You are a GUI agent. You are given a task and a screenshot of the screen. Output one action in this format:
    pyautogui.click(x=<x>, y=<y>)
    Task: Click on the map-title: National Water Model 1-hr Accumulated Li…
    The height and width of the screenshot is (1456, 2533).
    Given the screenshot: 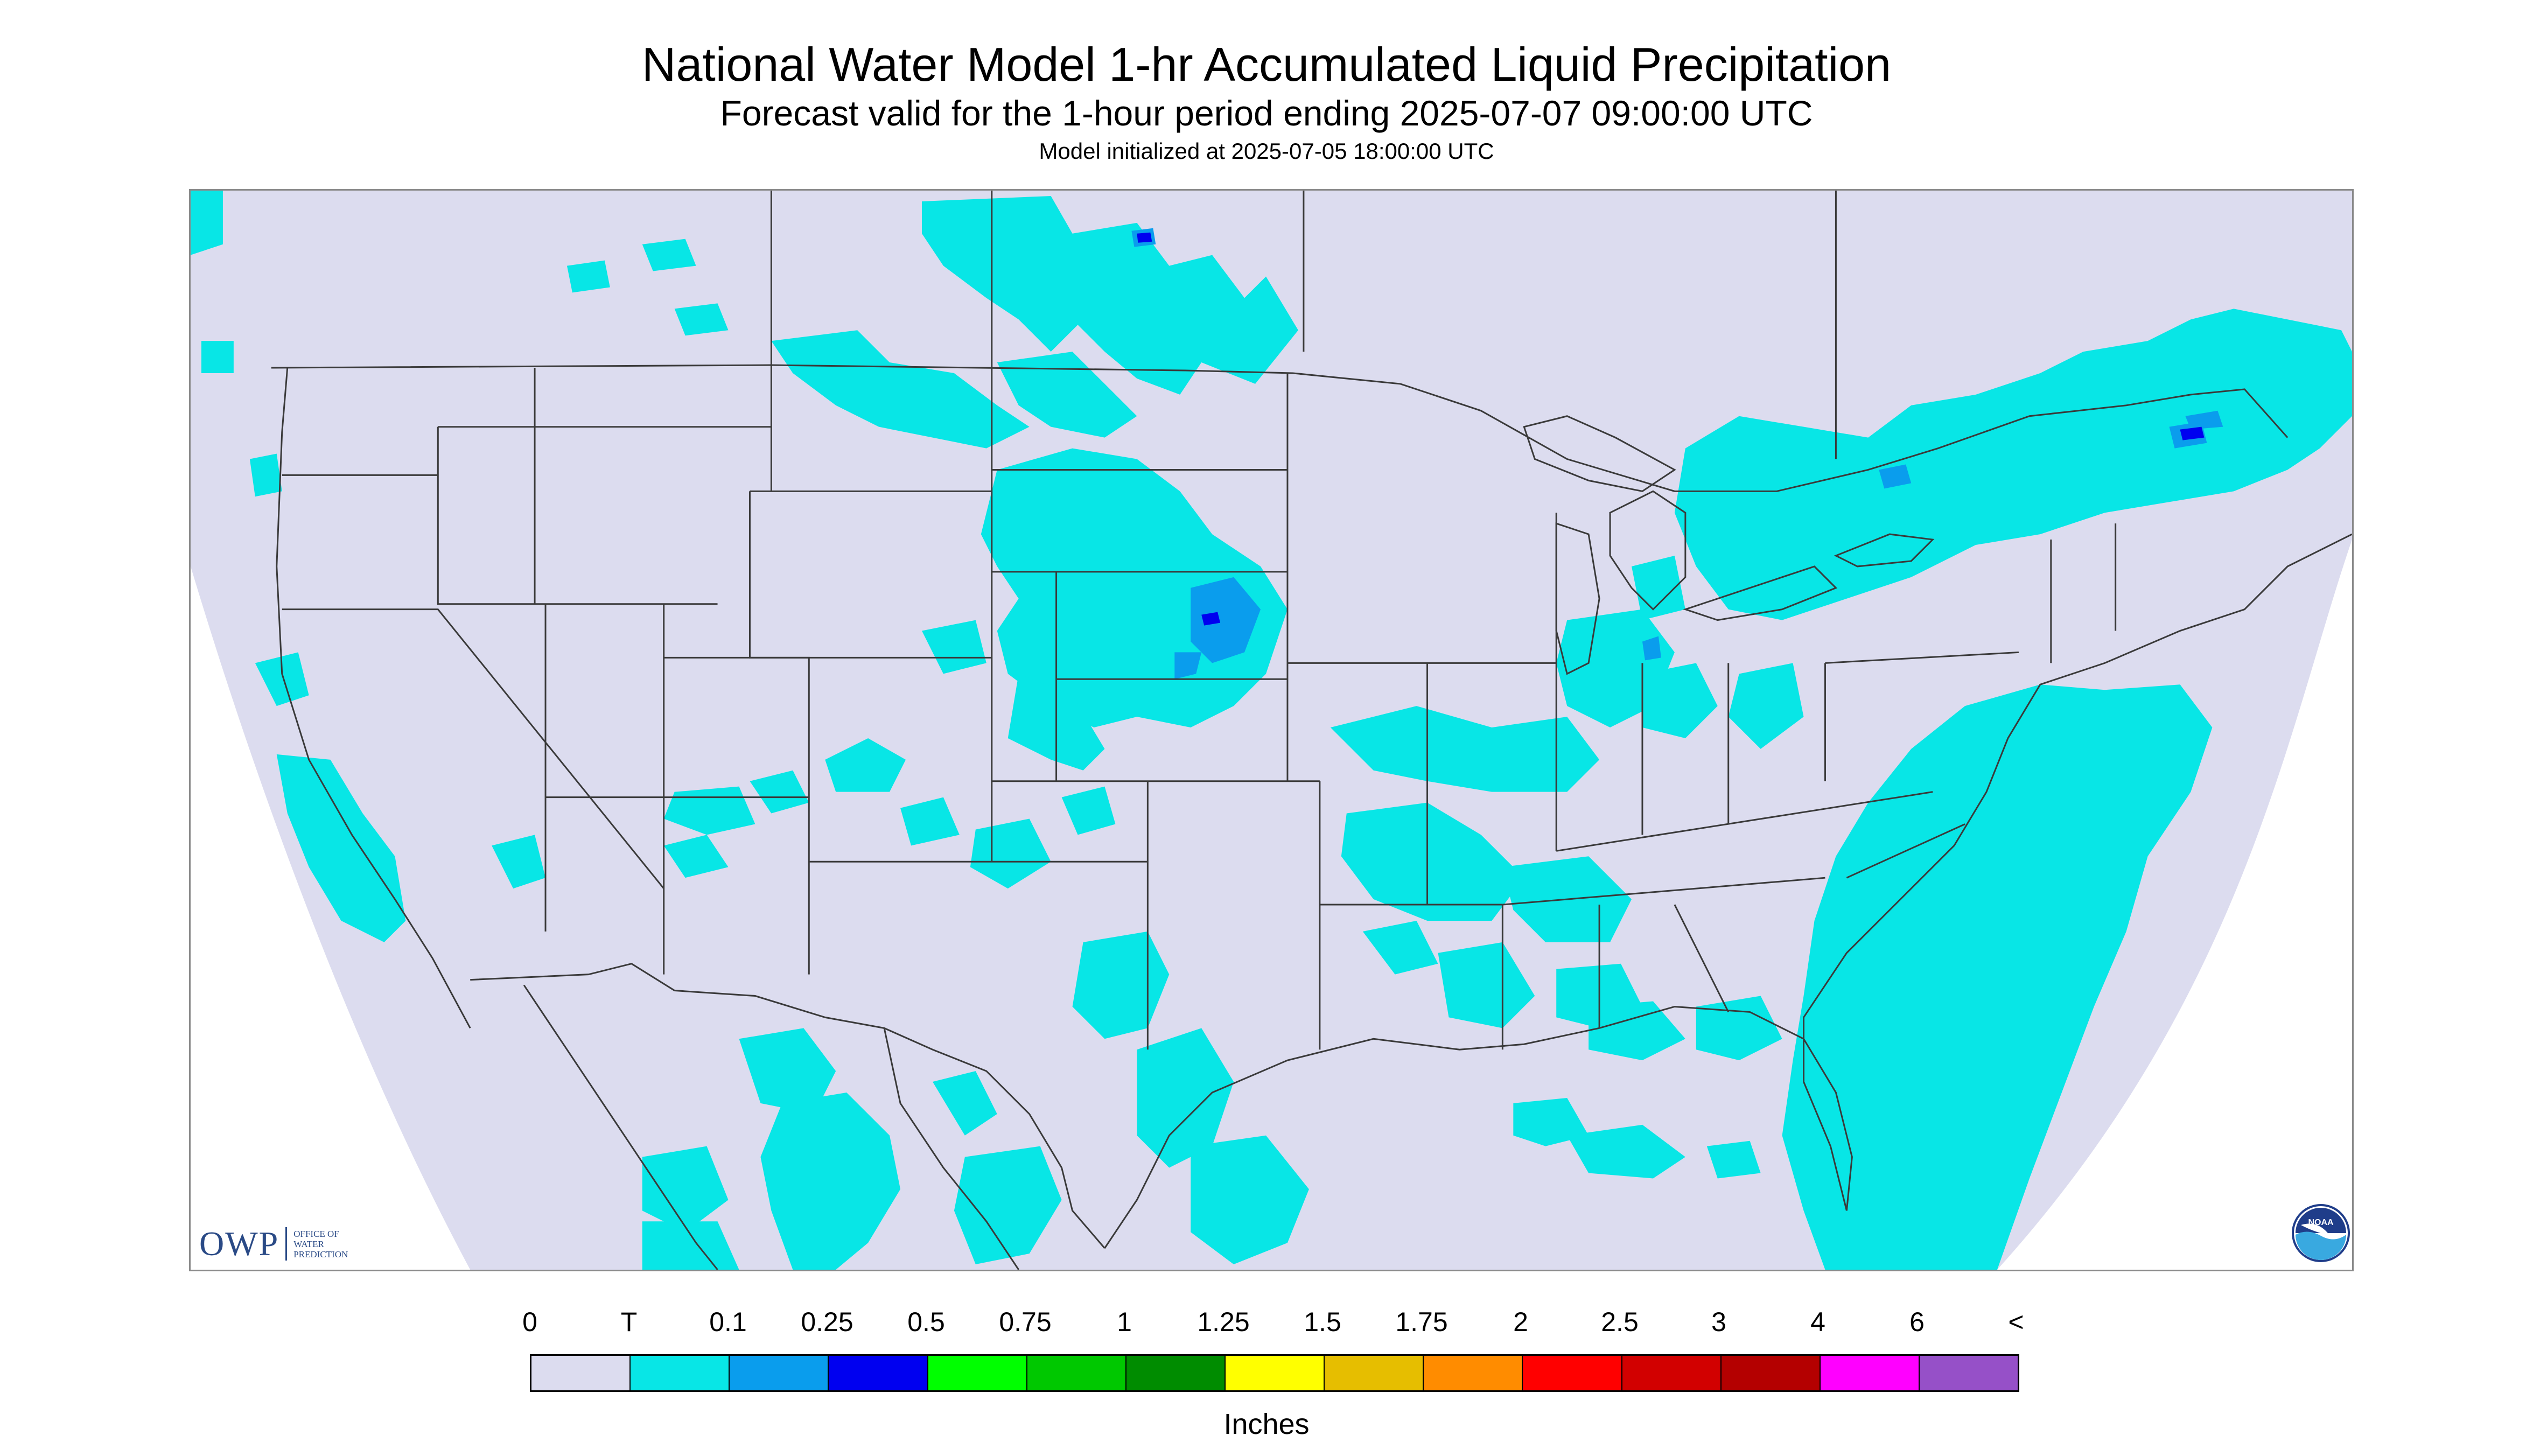 What is the action you would take?
    pyautogui.click(x=1266, y=64)
    